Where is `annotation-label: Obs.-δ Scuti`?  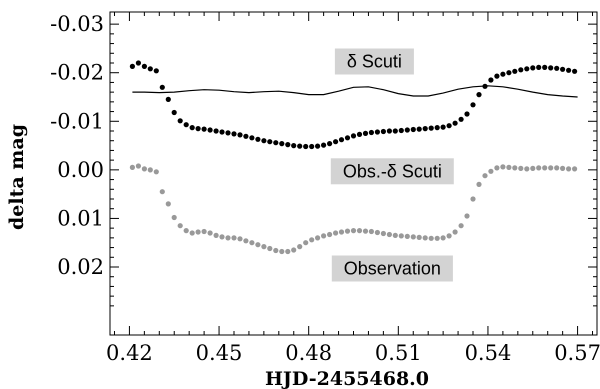 annotation-label: Obs.-δ Scuti is located at coordinates (392, 171).